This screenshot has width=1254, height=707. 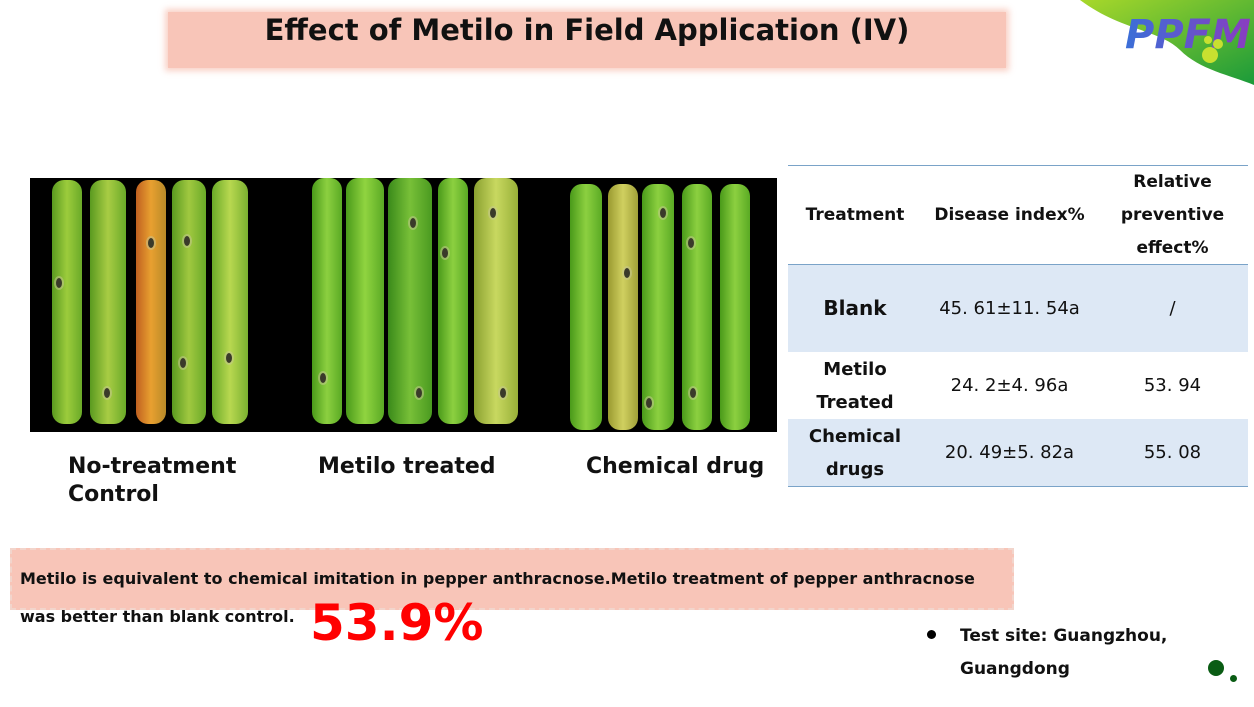 What do you see at coordinates (1172, 385) in the screenshot?
I see `cell-effect: 53. 94` at bounding box center [1172, 385].